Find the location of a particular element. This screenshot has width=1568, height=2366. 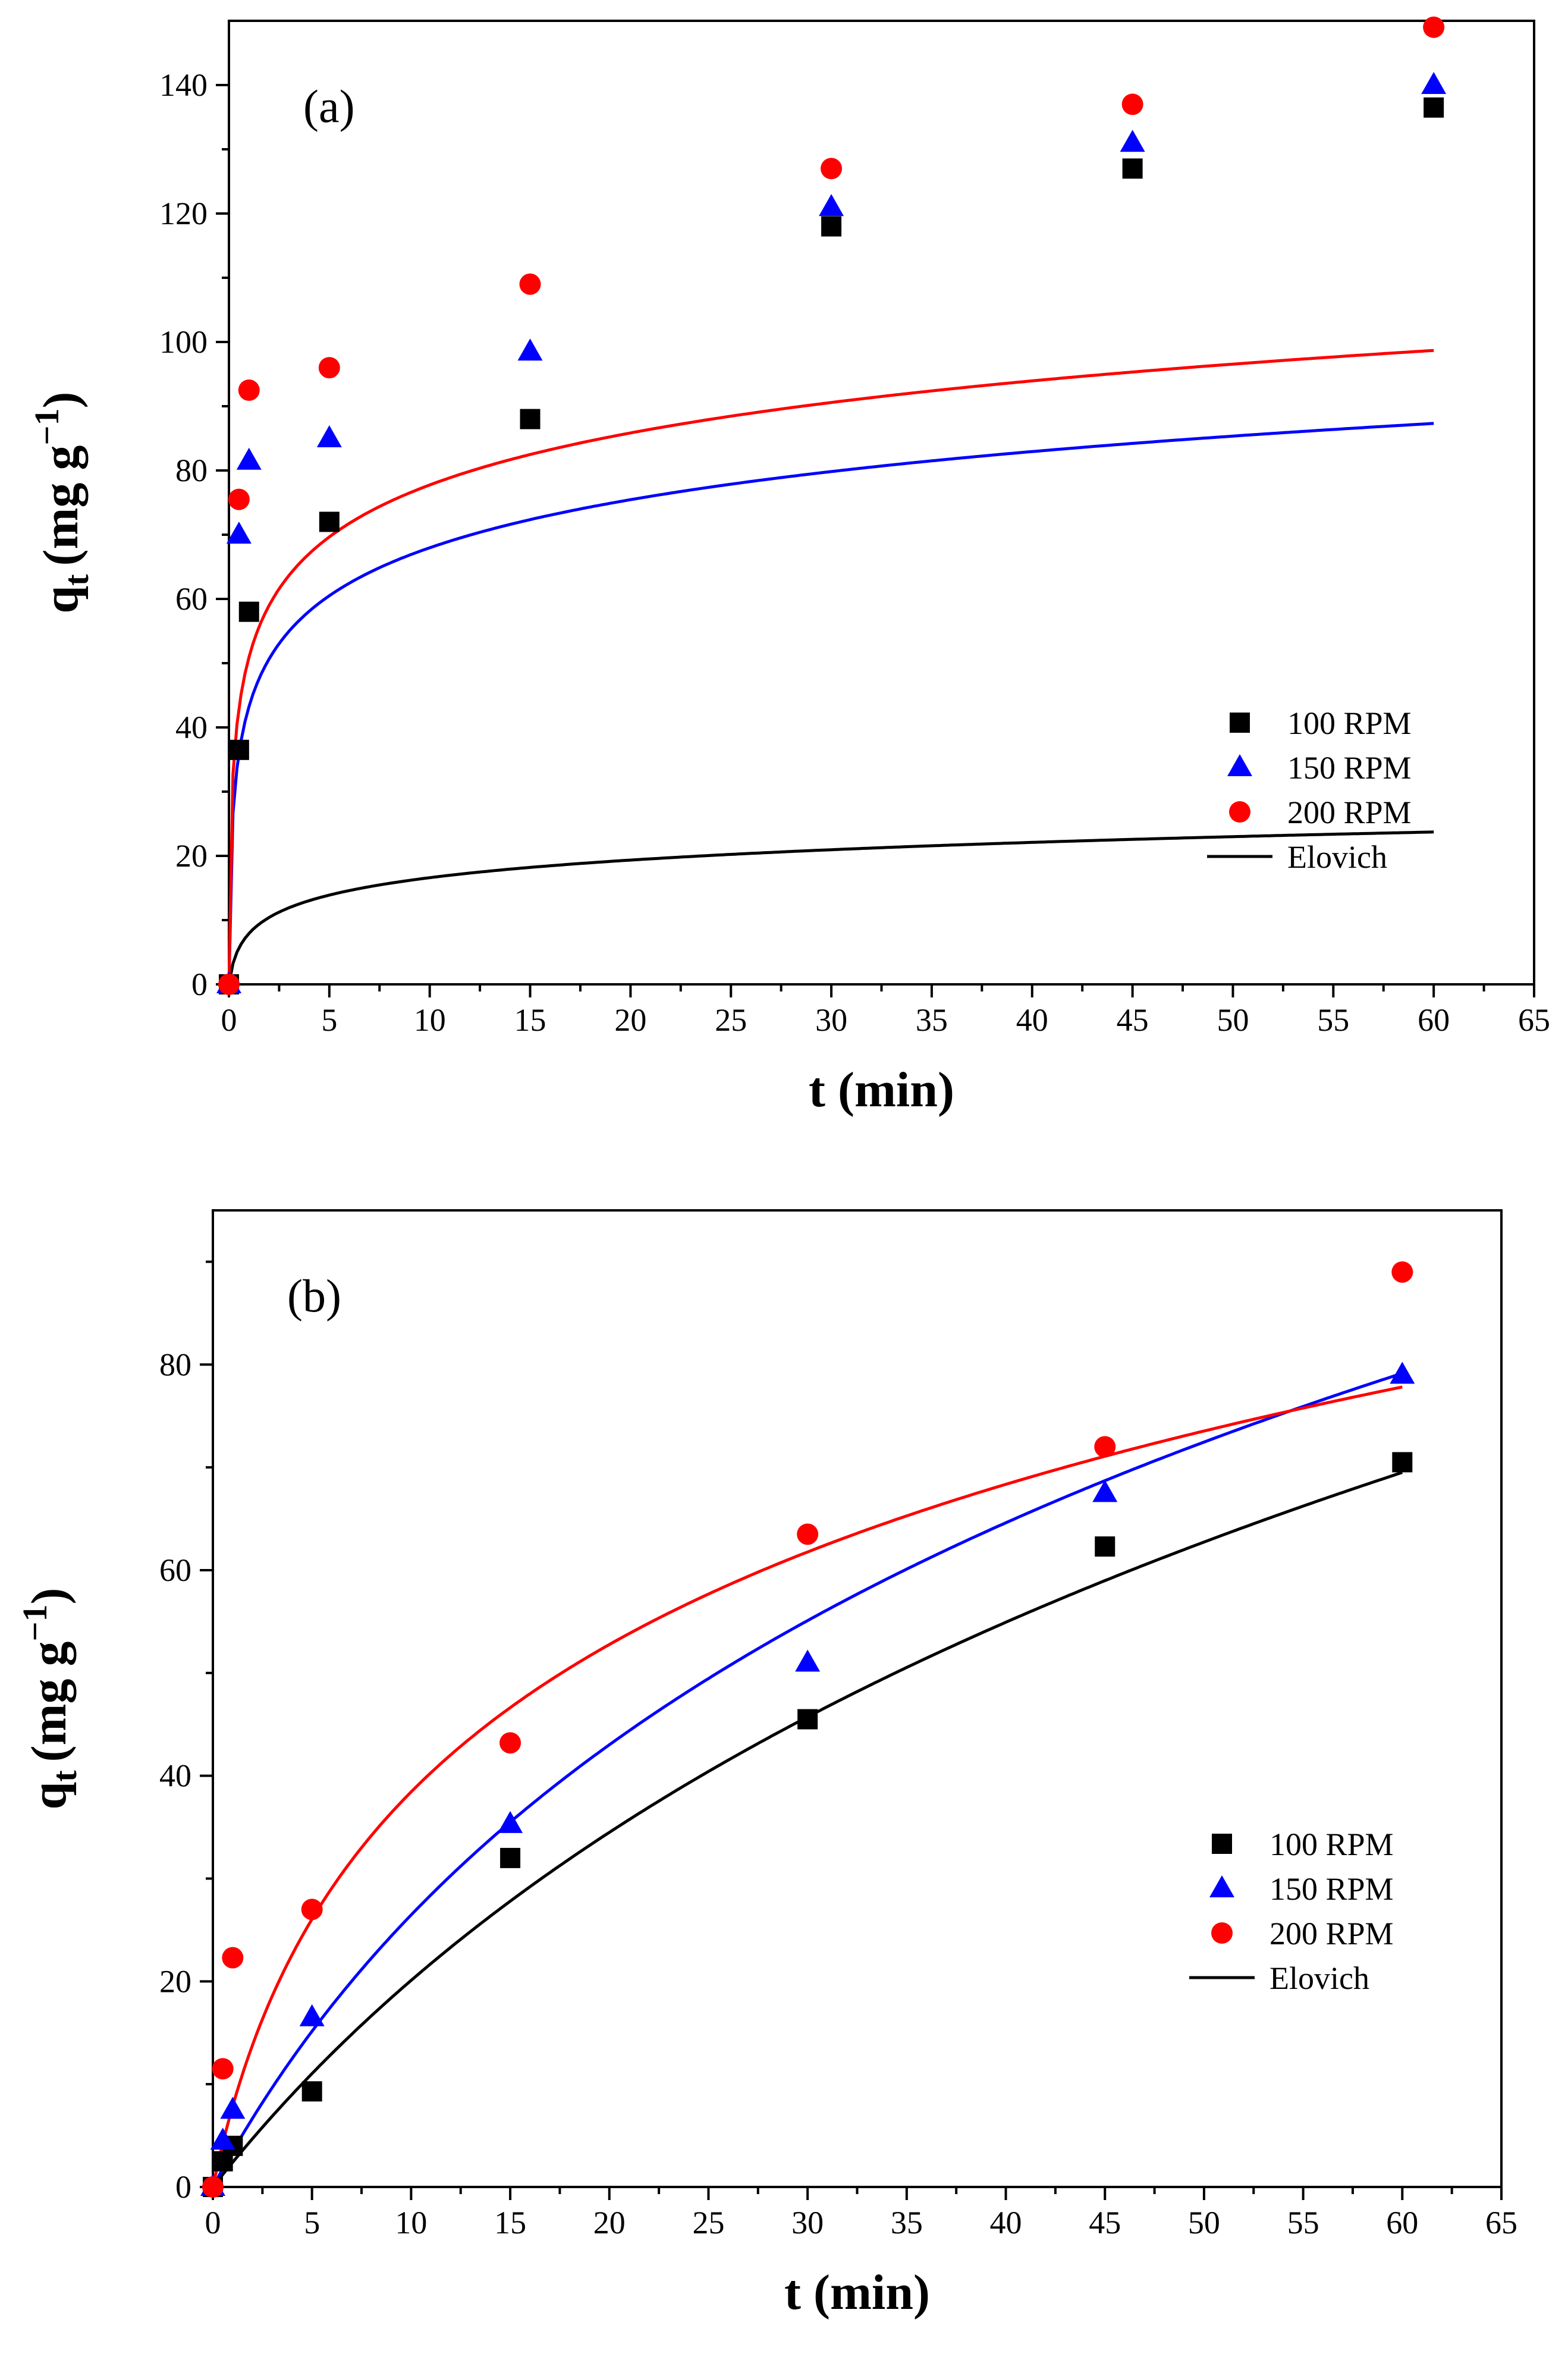

x-axis-label: t (min) is located at coordinates (857, 2292).